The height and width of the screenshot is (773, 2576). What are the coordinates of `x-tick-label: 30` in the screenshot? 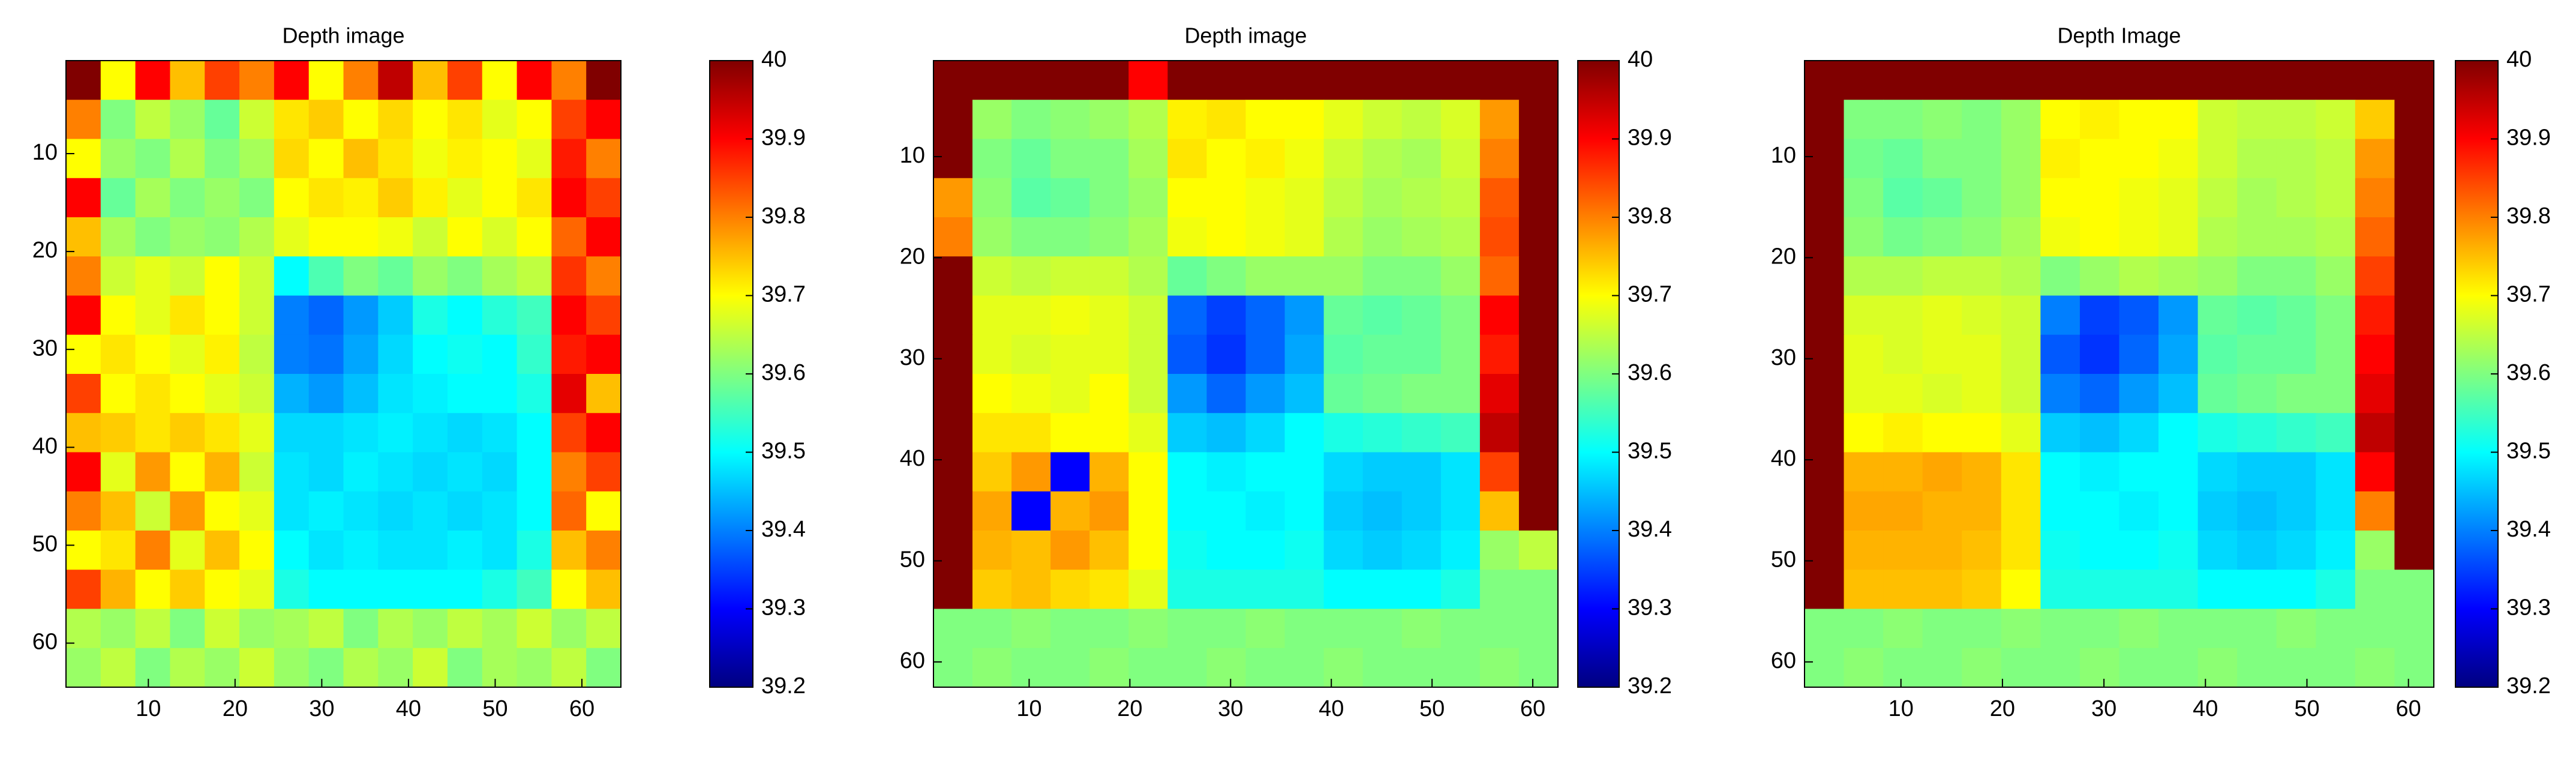 It's located at (322, 708).